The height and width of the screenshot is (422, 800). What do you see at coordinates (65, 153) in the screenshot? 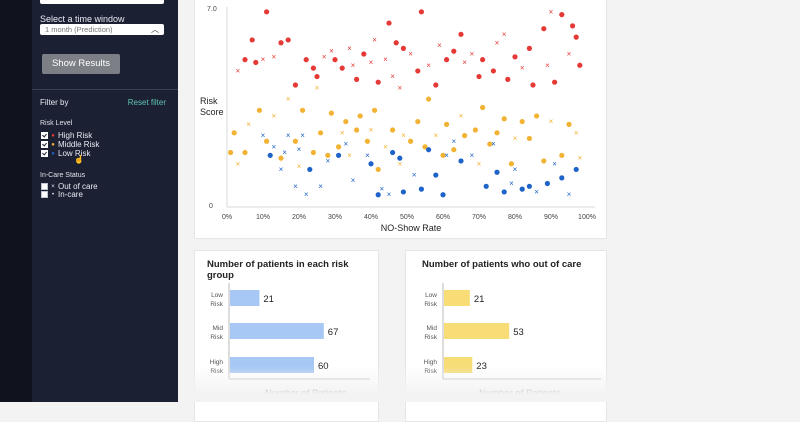
I see `risk-option-low: ● Low Risk` at bounding box center [65, 153].